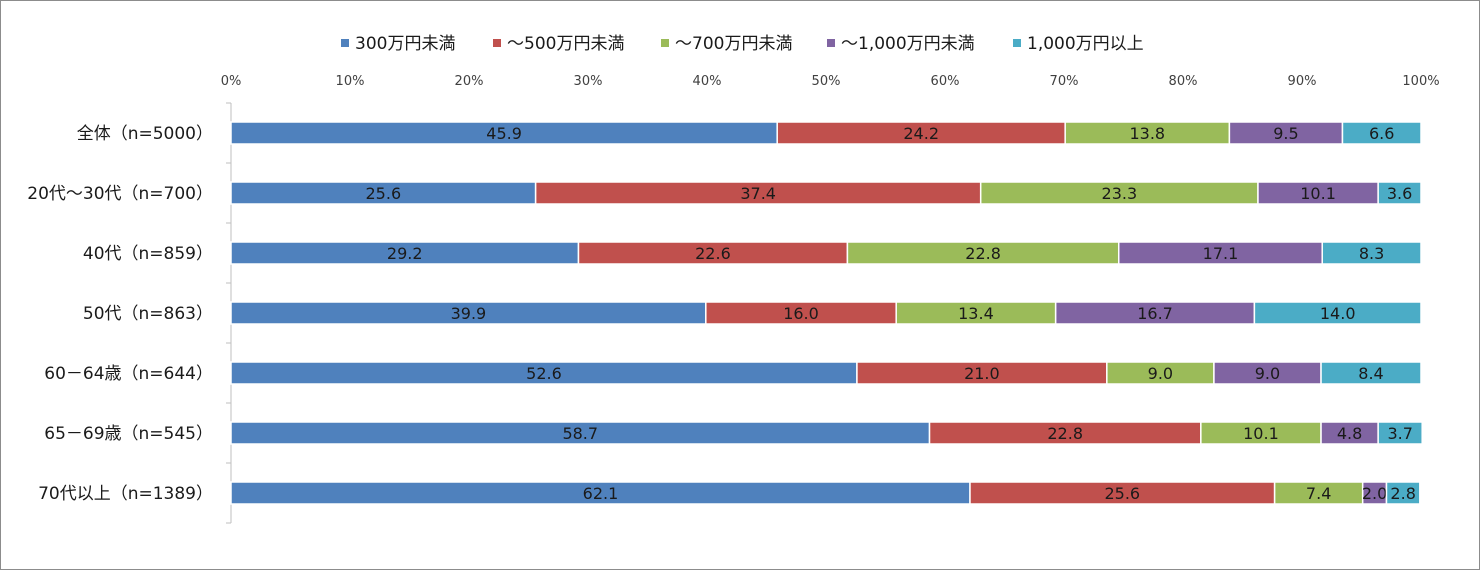 The width and height of the screenshot is (1480, 570). What do you see at coordinates (580, 433) in the screenshot?
I see `data-label: 58.7` at bounding box center [580, 433].